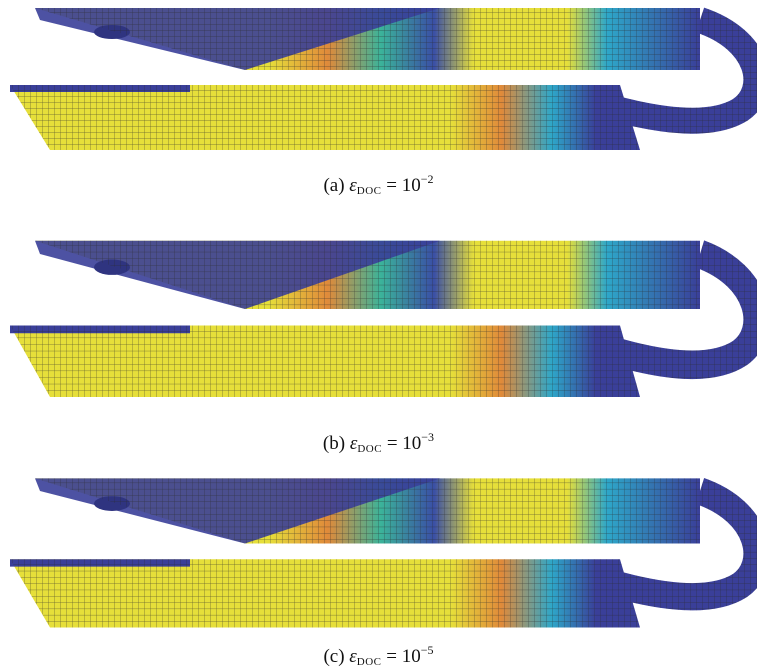 This screenshot has height=668, width=757. I want to click on caption-label: (a), so click(334, 185).